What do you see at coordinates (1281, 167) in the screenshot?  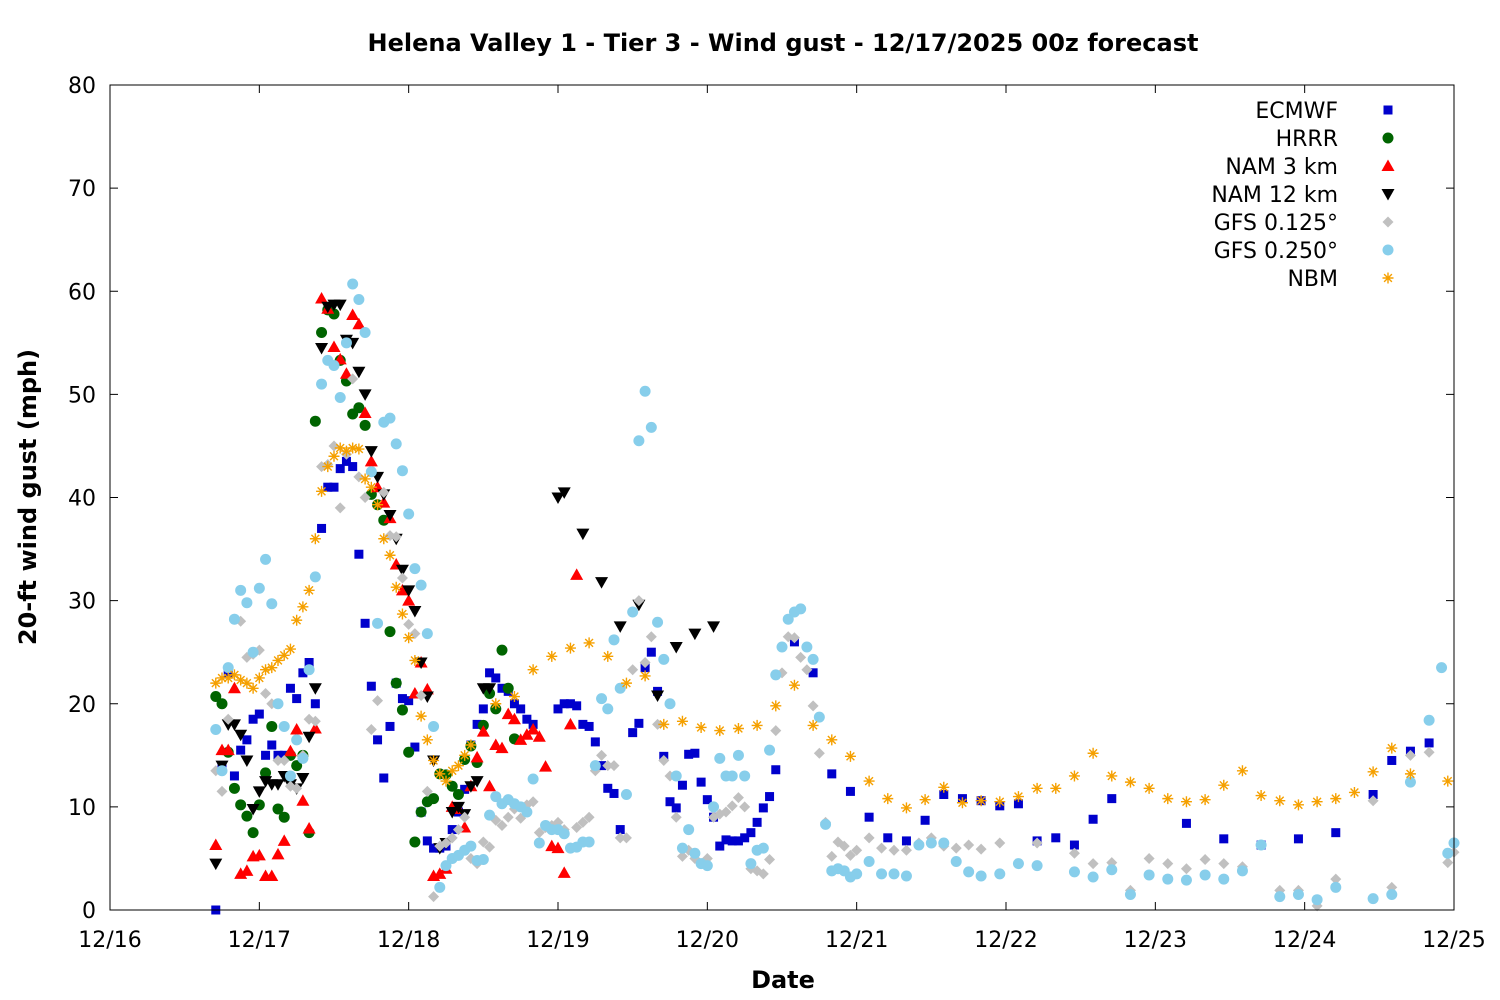 I see `legend-label: NAM 3 km` at bounding box center [1281, 167].